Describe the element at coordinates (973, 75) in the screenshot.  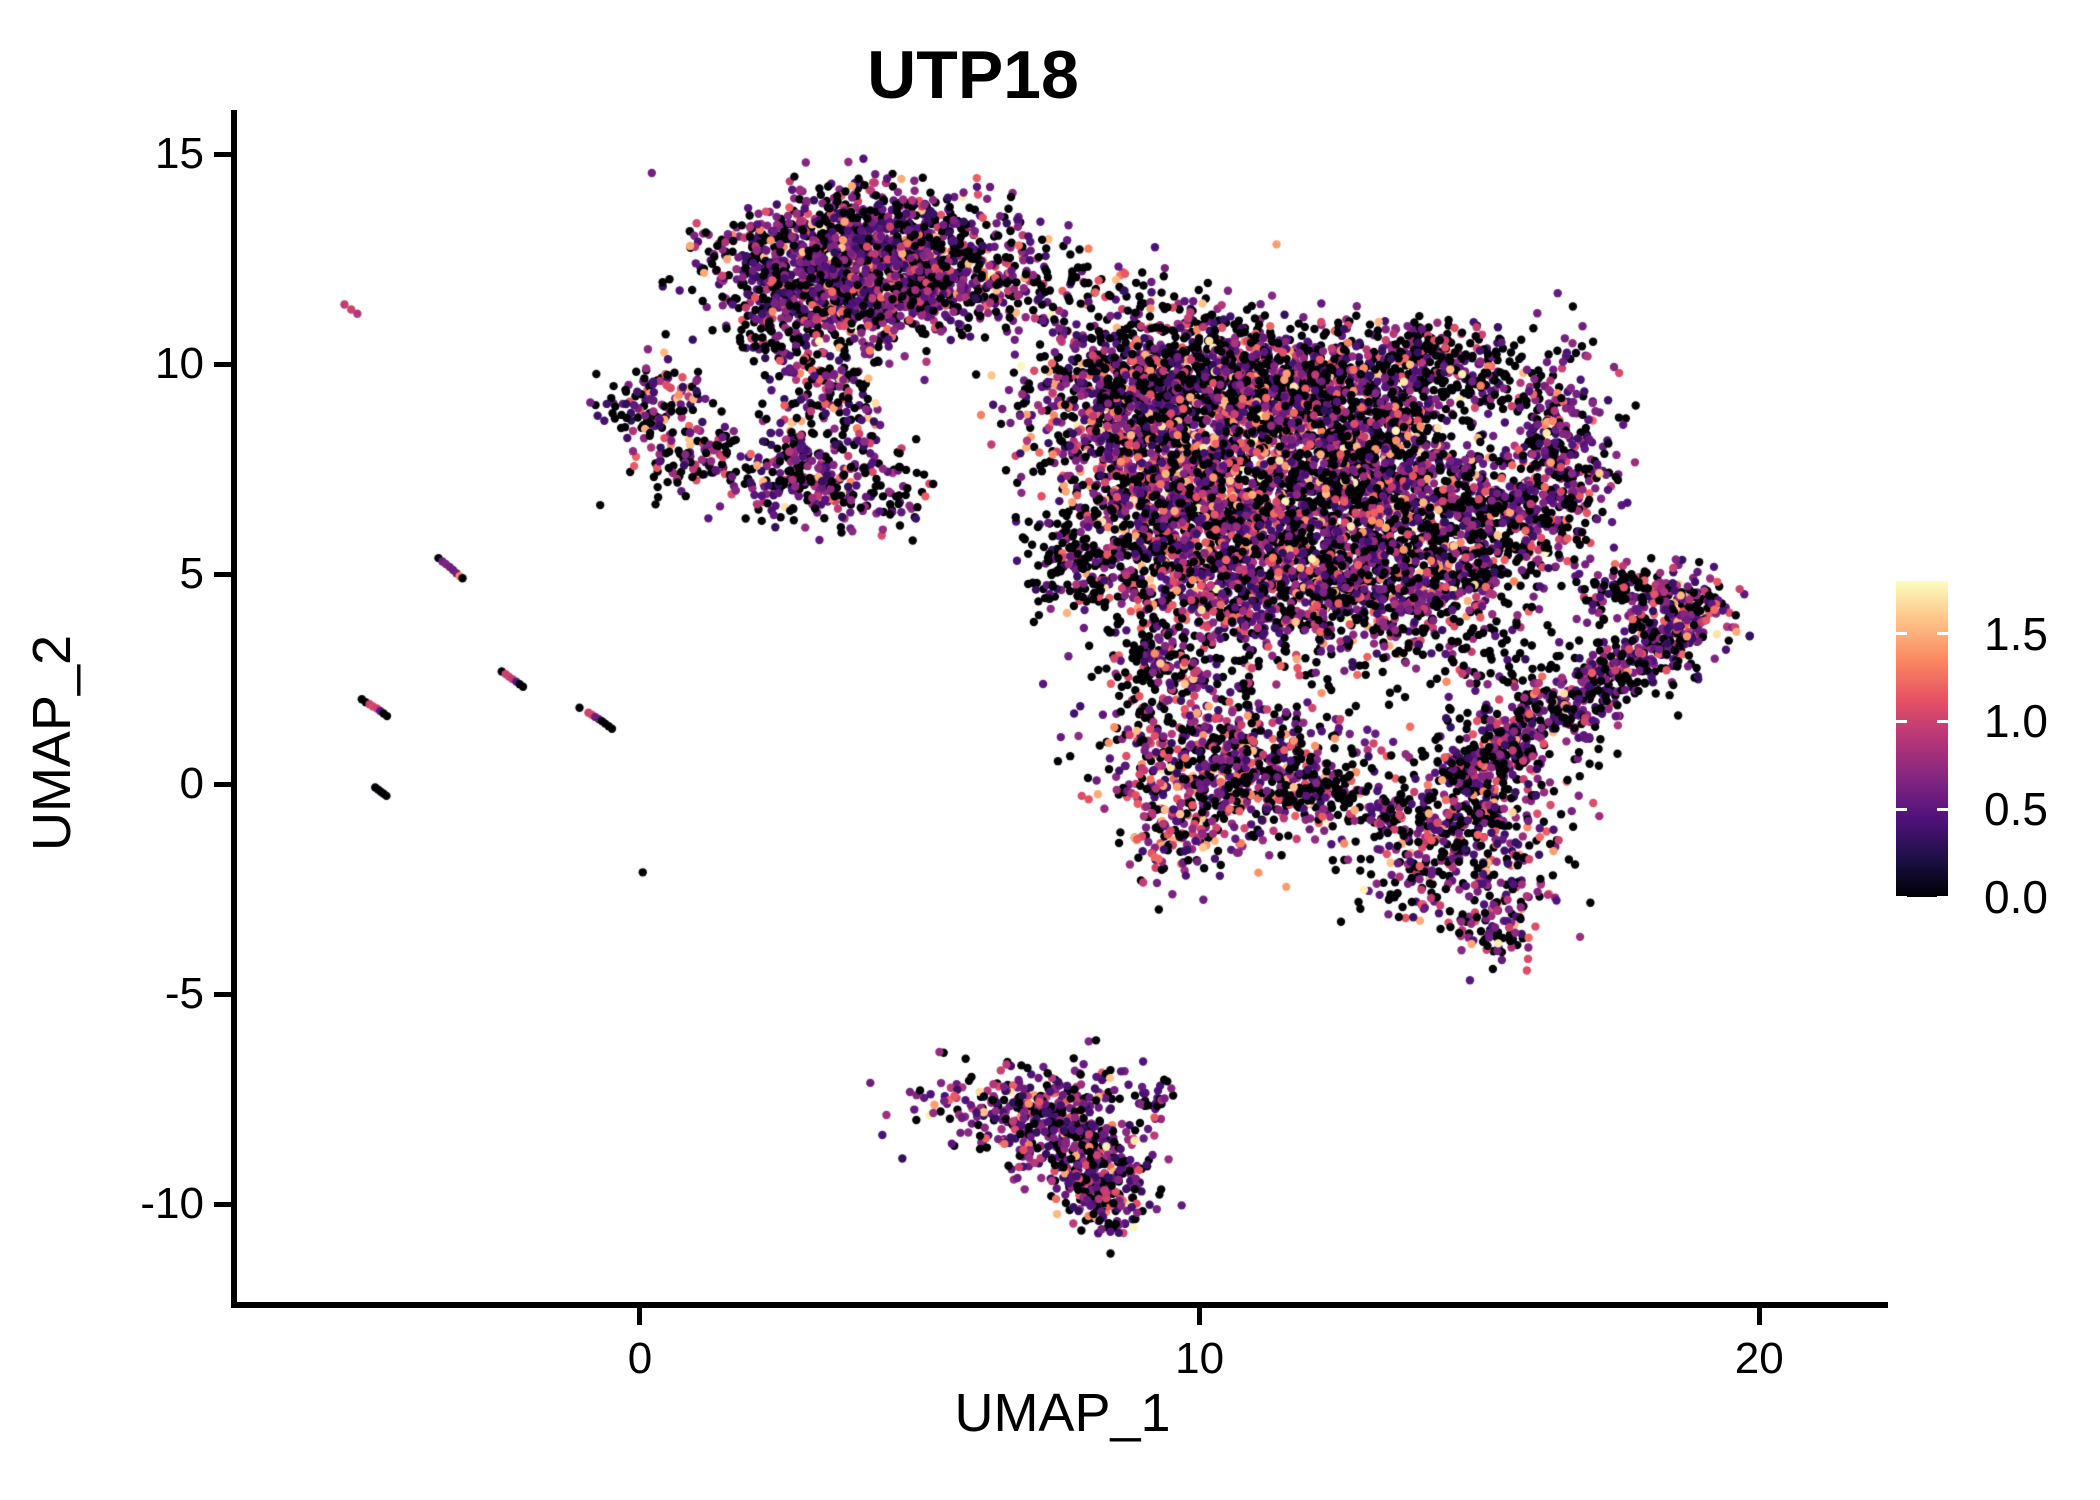
I see `chart-title: UTP18` at that location.